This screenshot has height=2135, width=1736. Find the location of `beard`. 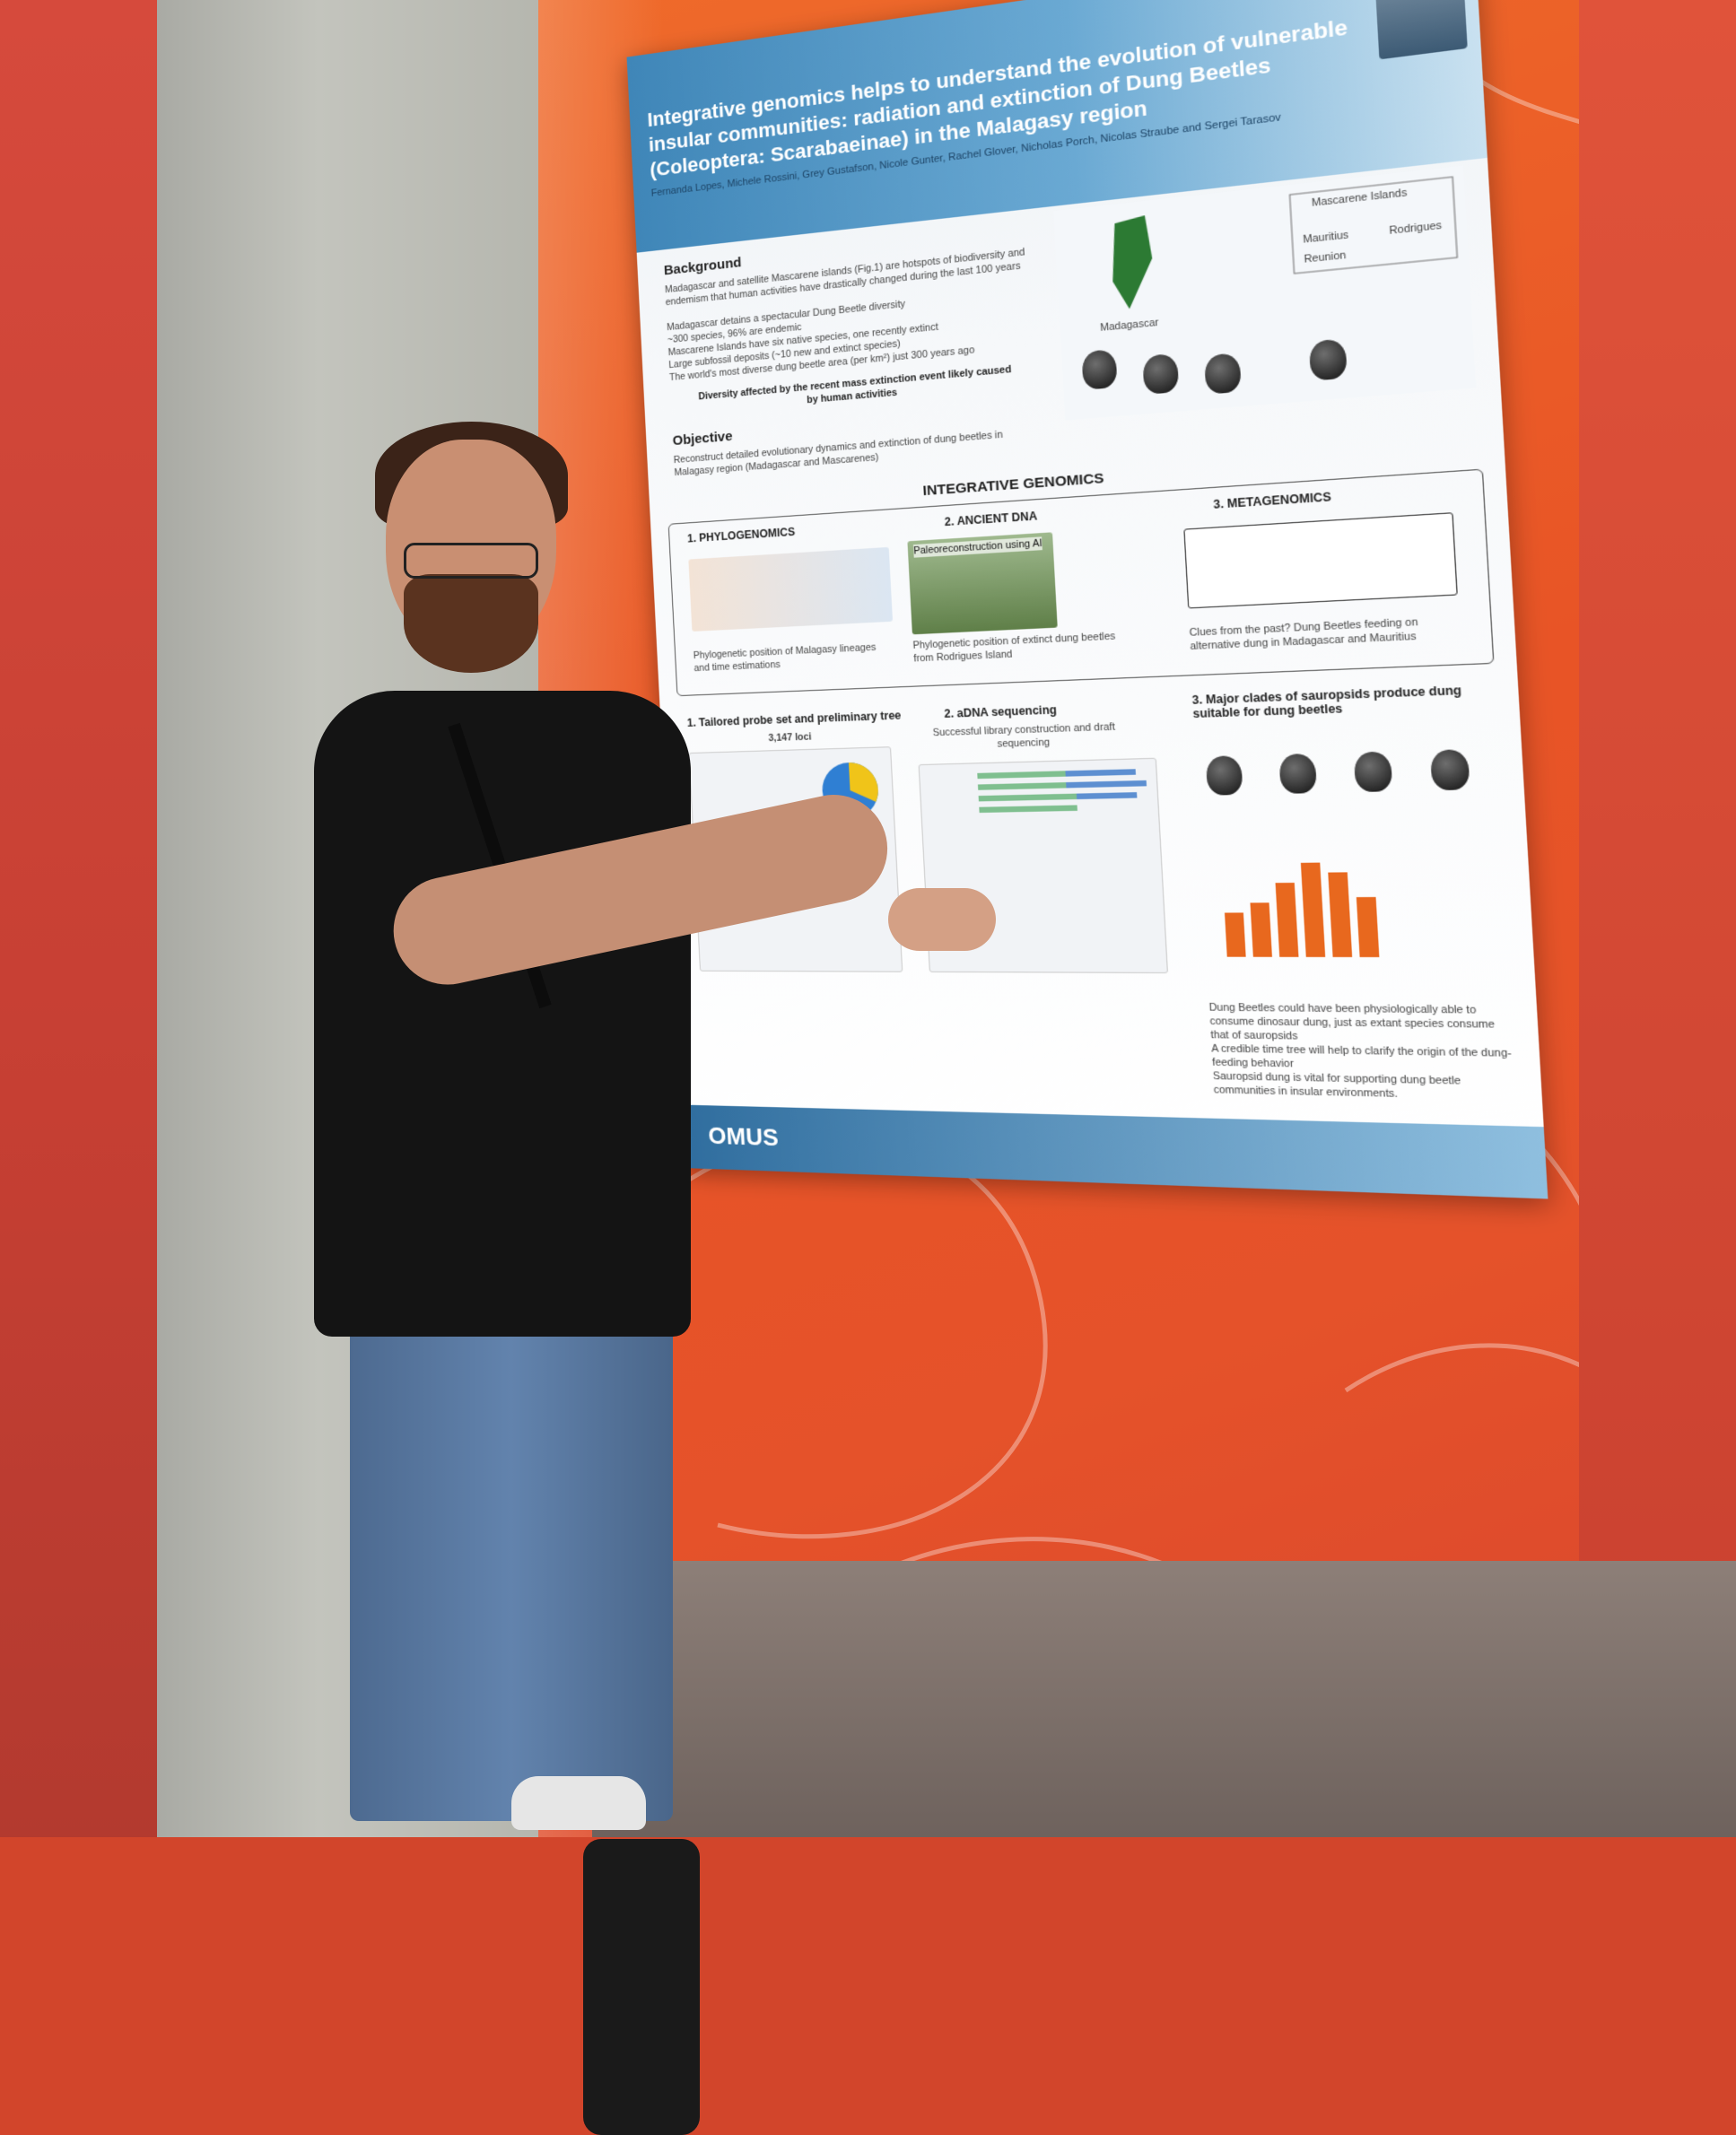

beard is located at coordinates (471, 623).